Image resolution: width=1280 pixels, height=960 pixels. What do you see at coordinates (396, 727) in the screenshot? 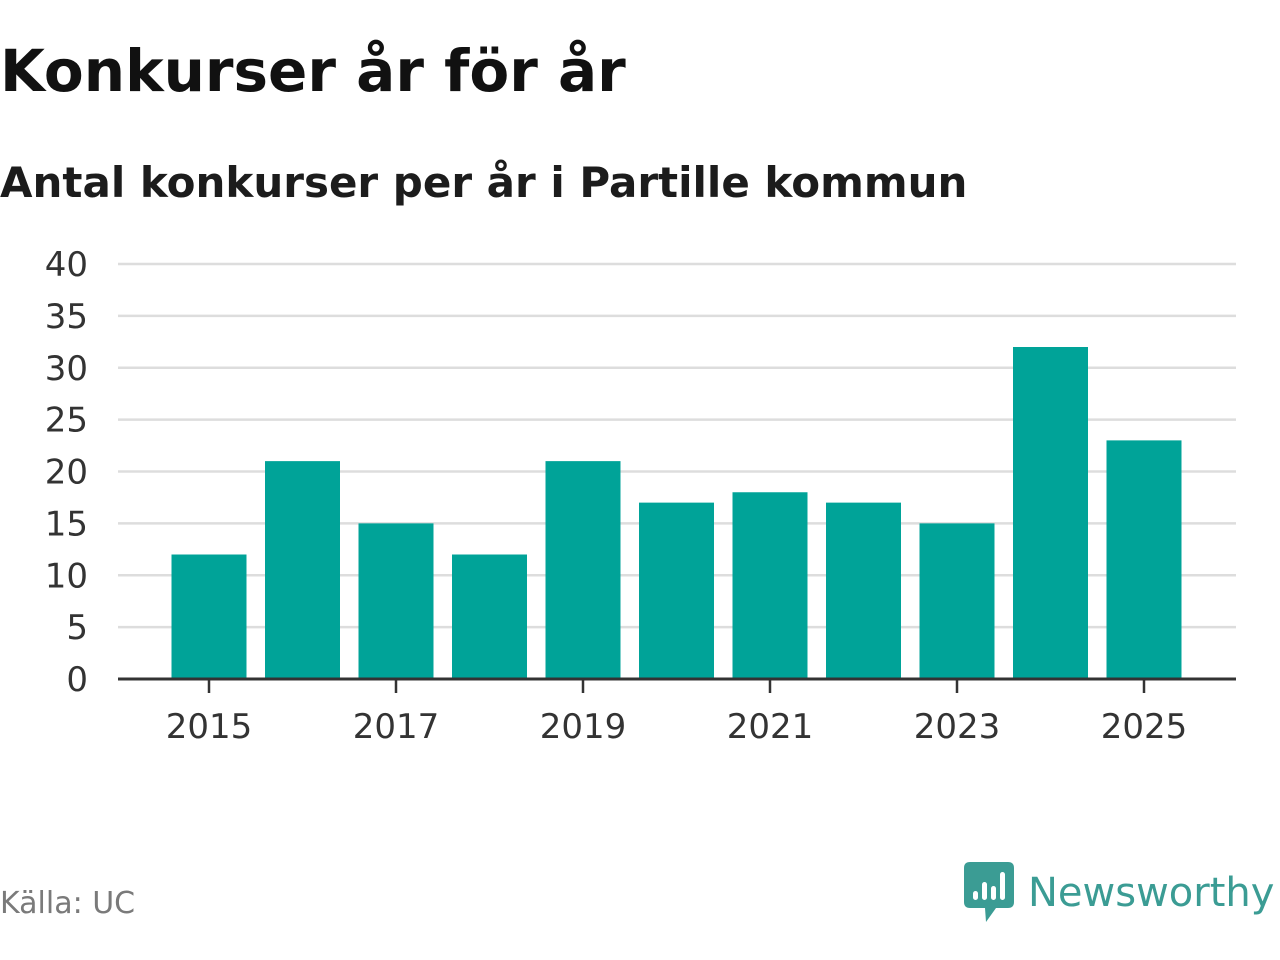
I see `x-tick-label: 2017` at bounding box center [396, 727].